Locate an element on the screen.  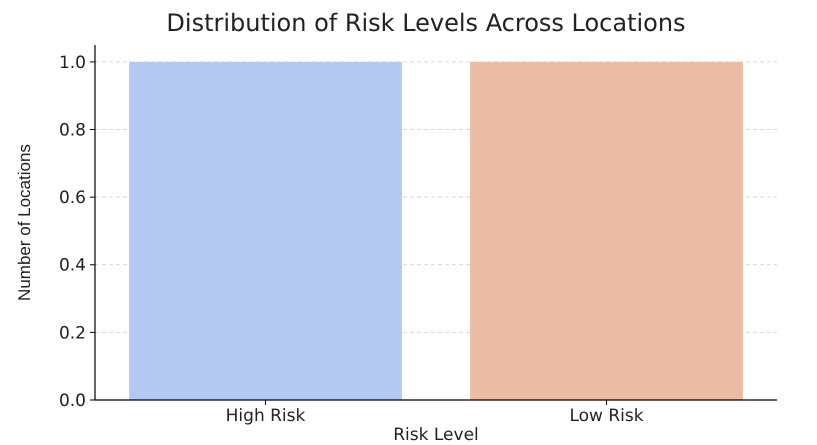
y-tick-label: 0.0 is located at coordinates (72, 400).